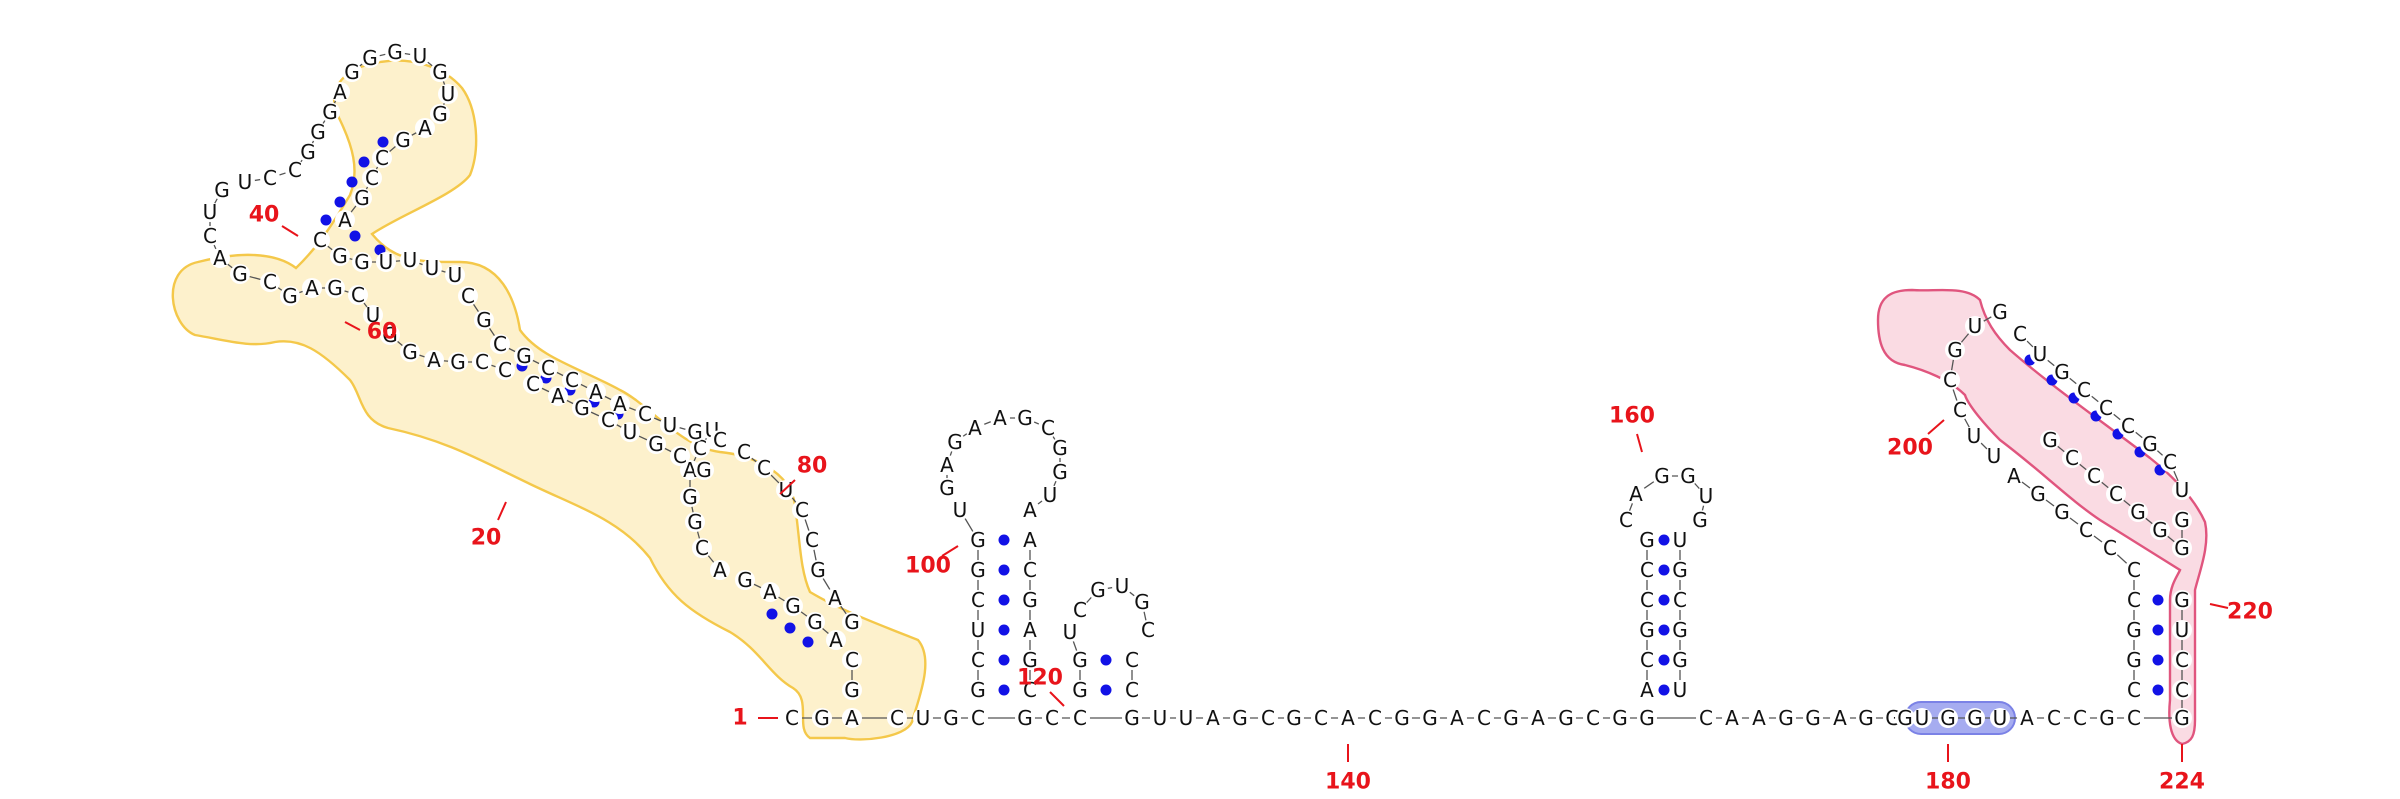 This screenshot has height=799, width=2400. What do you see at coordinates (739, 718) in the screenshot?
I see `numbering-label-1: 1` at bounding box center [739, 718].